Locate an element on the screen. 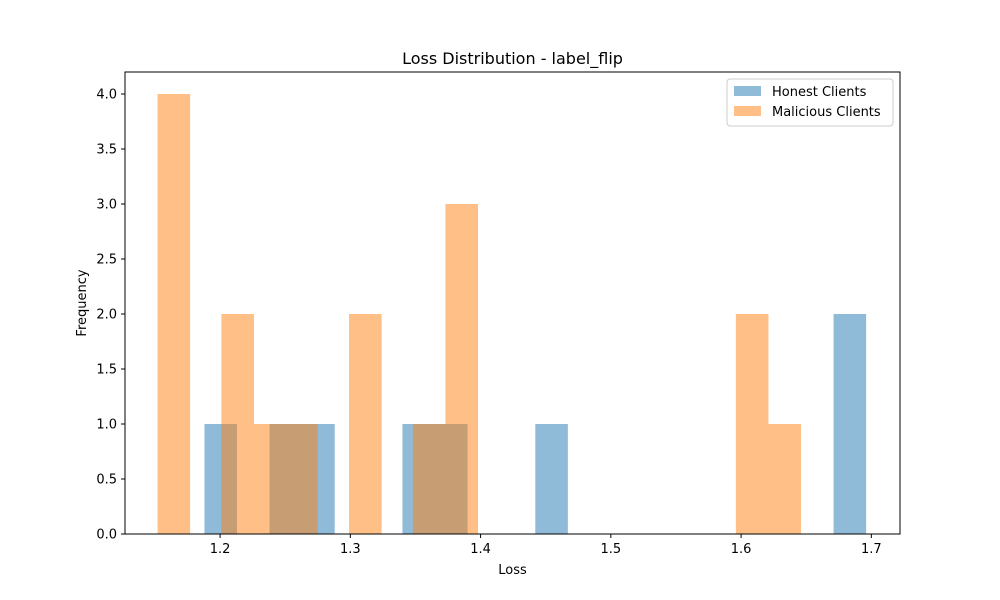  x-axis-ticks: 1.2 1.3 1.4 1.5 1.6 1.7 is located at coordinates (546, 545).